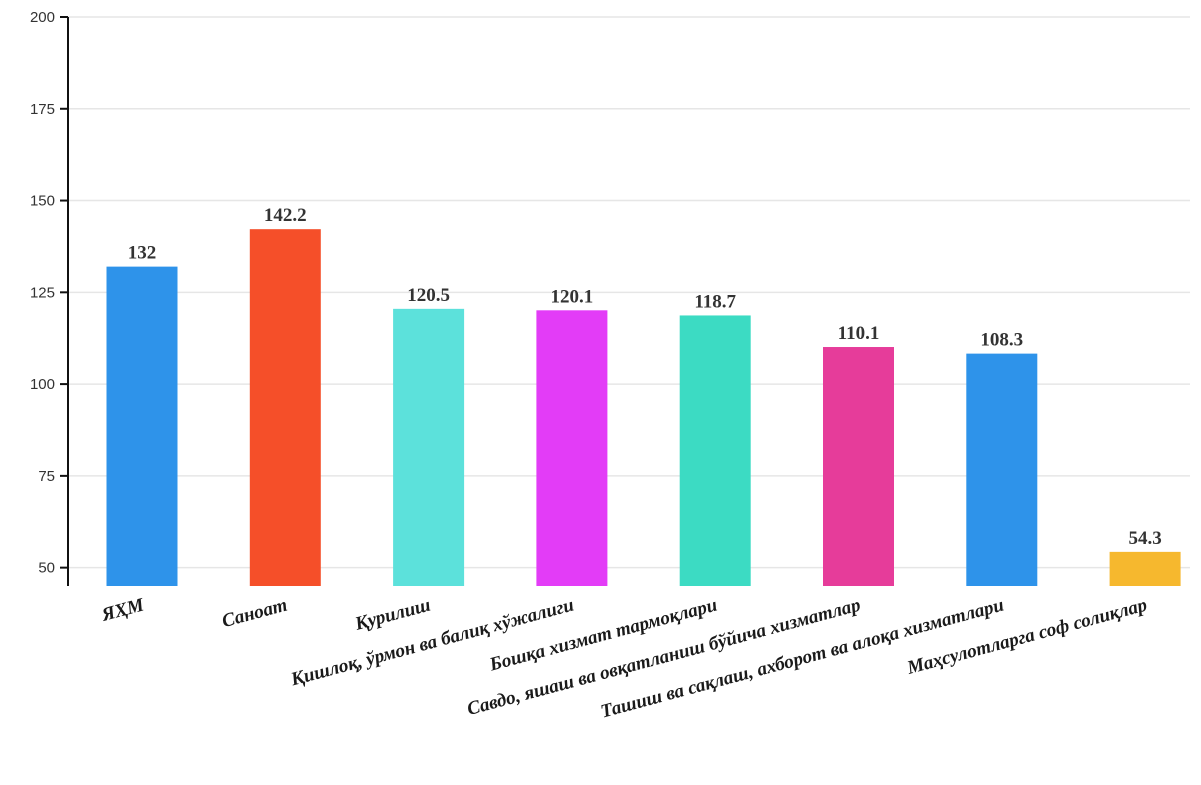  What do you see at coordinates (142, 253) in the screenshot?
I see `data-label-1: 132` at bounding box center [142, 253].